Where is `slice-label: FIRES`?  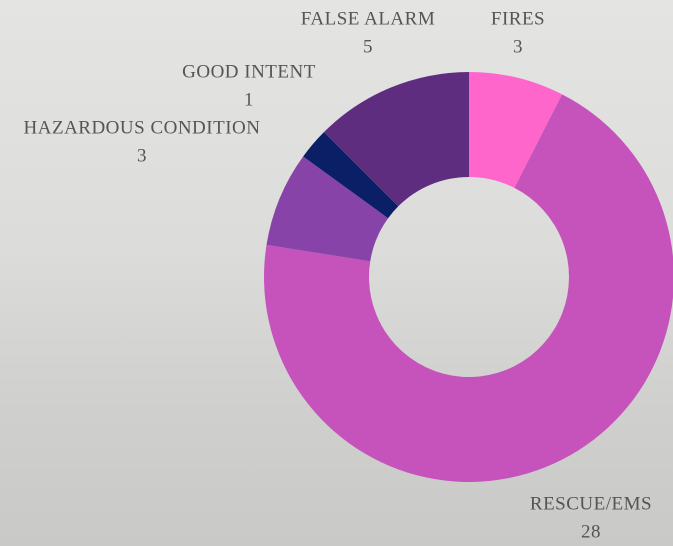 slice-label: FIRES is located at coordinates (518, 18).